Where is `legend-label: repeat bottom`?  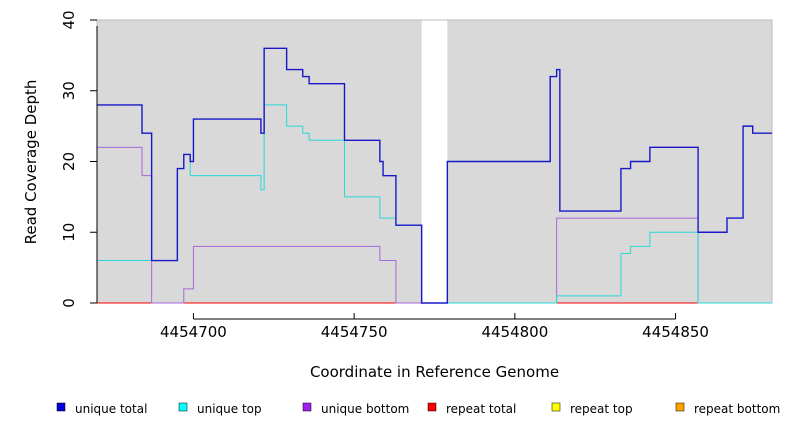
legend-label: repeat bottom is located at coordinates (737, 409).